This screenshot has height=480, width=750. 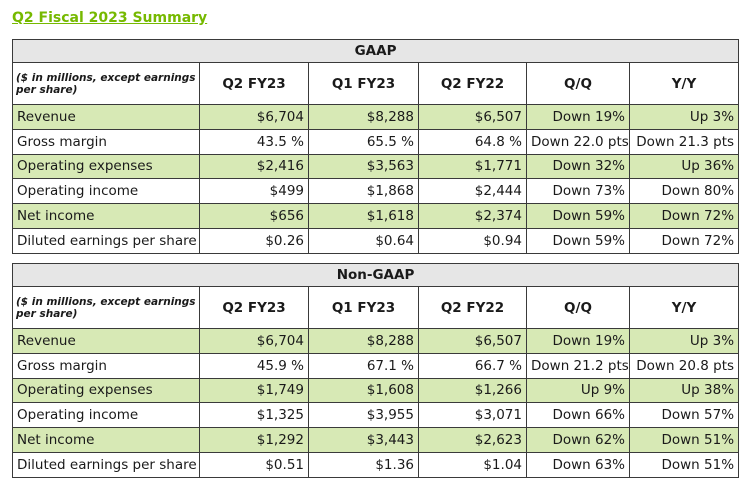 I want to click on cell: $1,771, so click(x=472, y=166).